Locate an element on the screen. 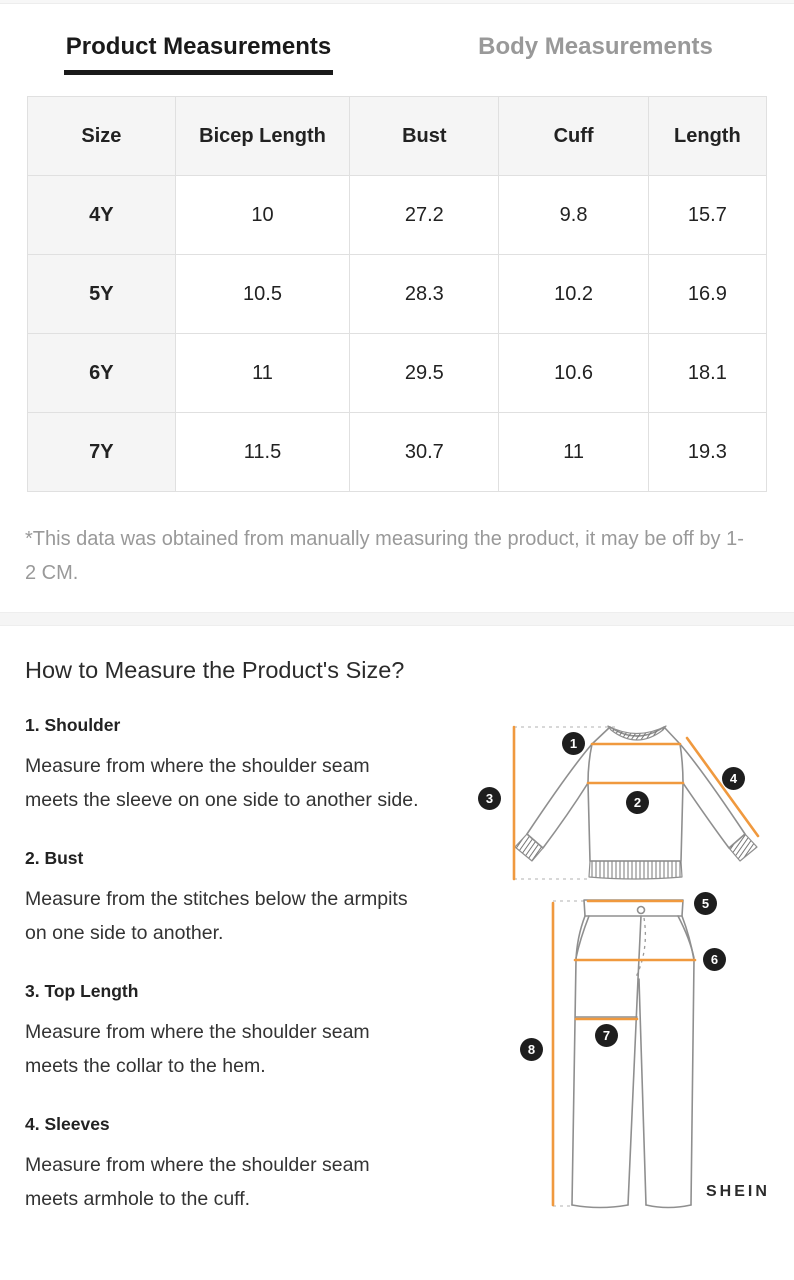 This screenshot has width=794, height=1280. size-value: 6Y is located at coordinates (101, 373).